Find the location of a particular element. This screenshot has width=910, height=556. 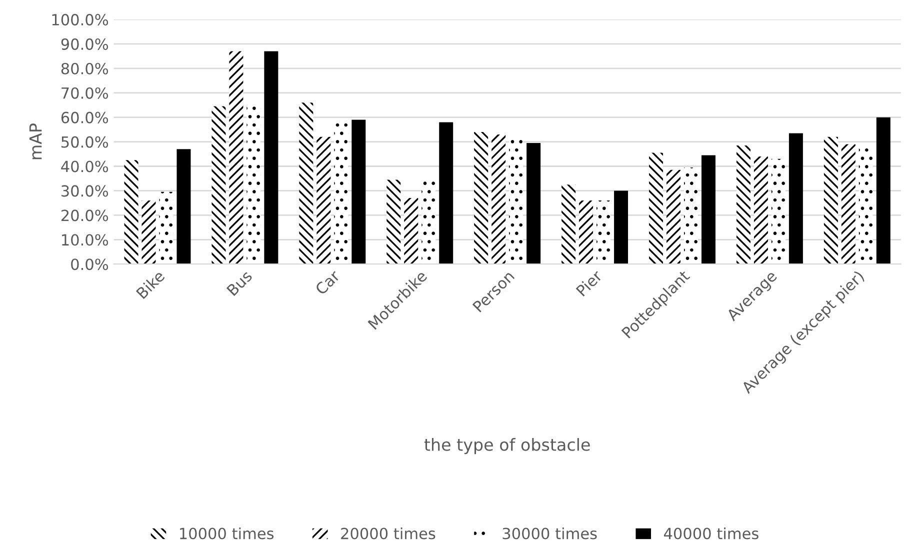

legend-label: 10000 times is located at coordinates (227, 533).